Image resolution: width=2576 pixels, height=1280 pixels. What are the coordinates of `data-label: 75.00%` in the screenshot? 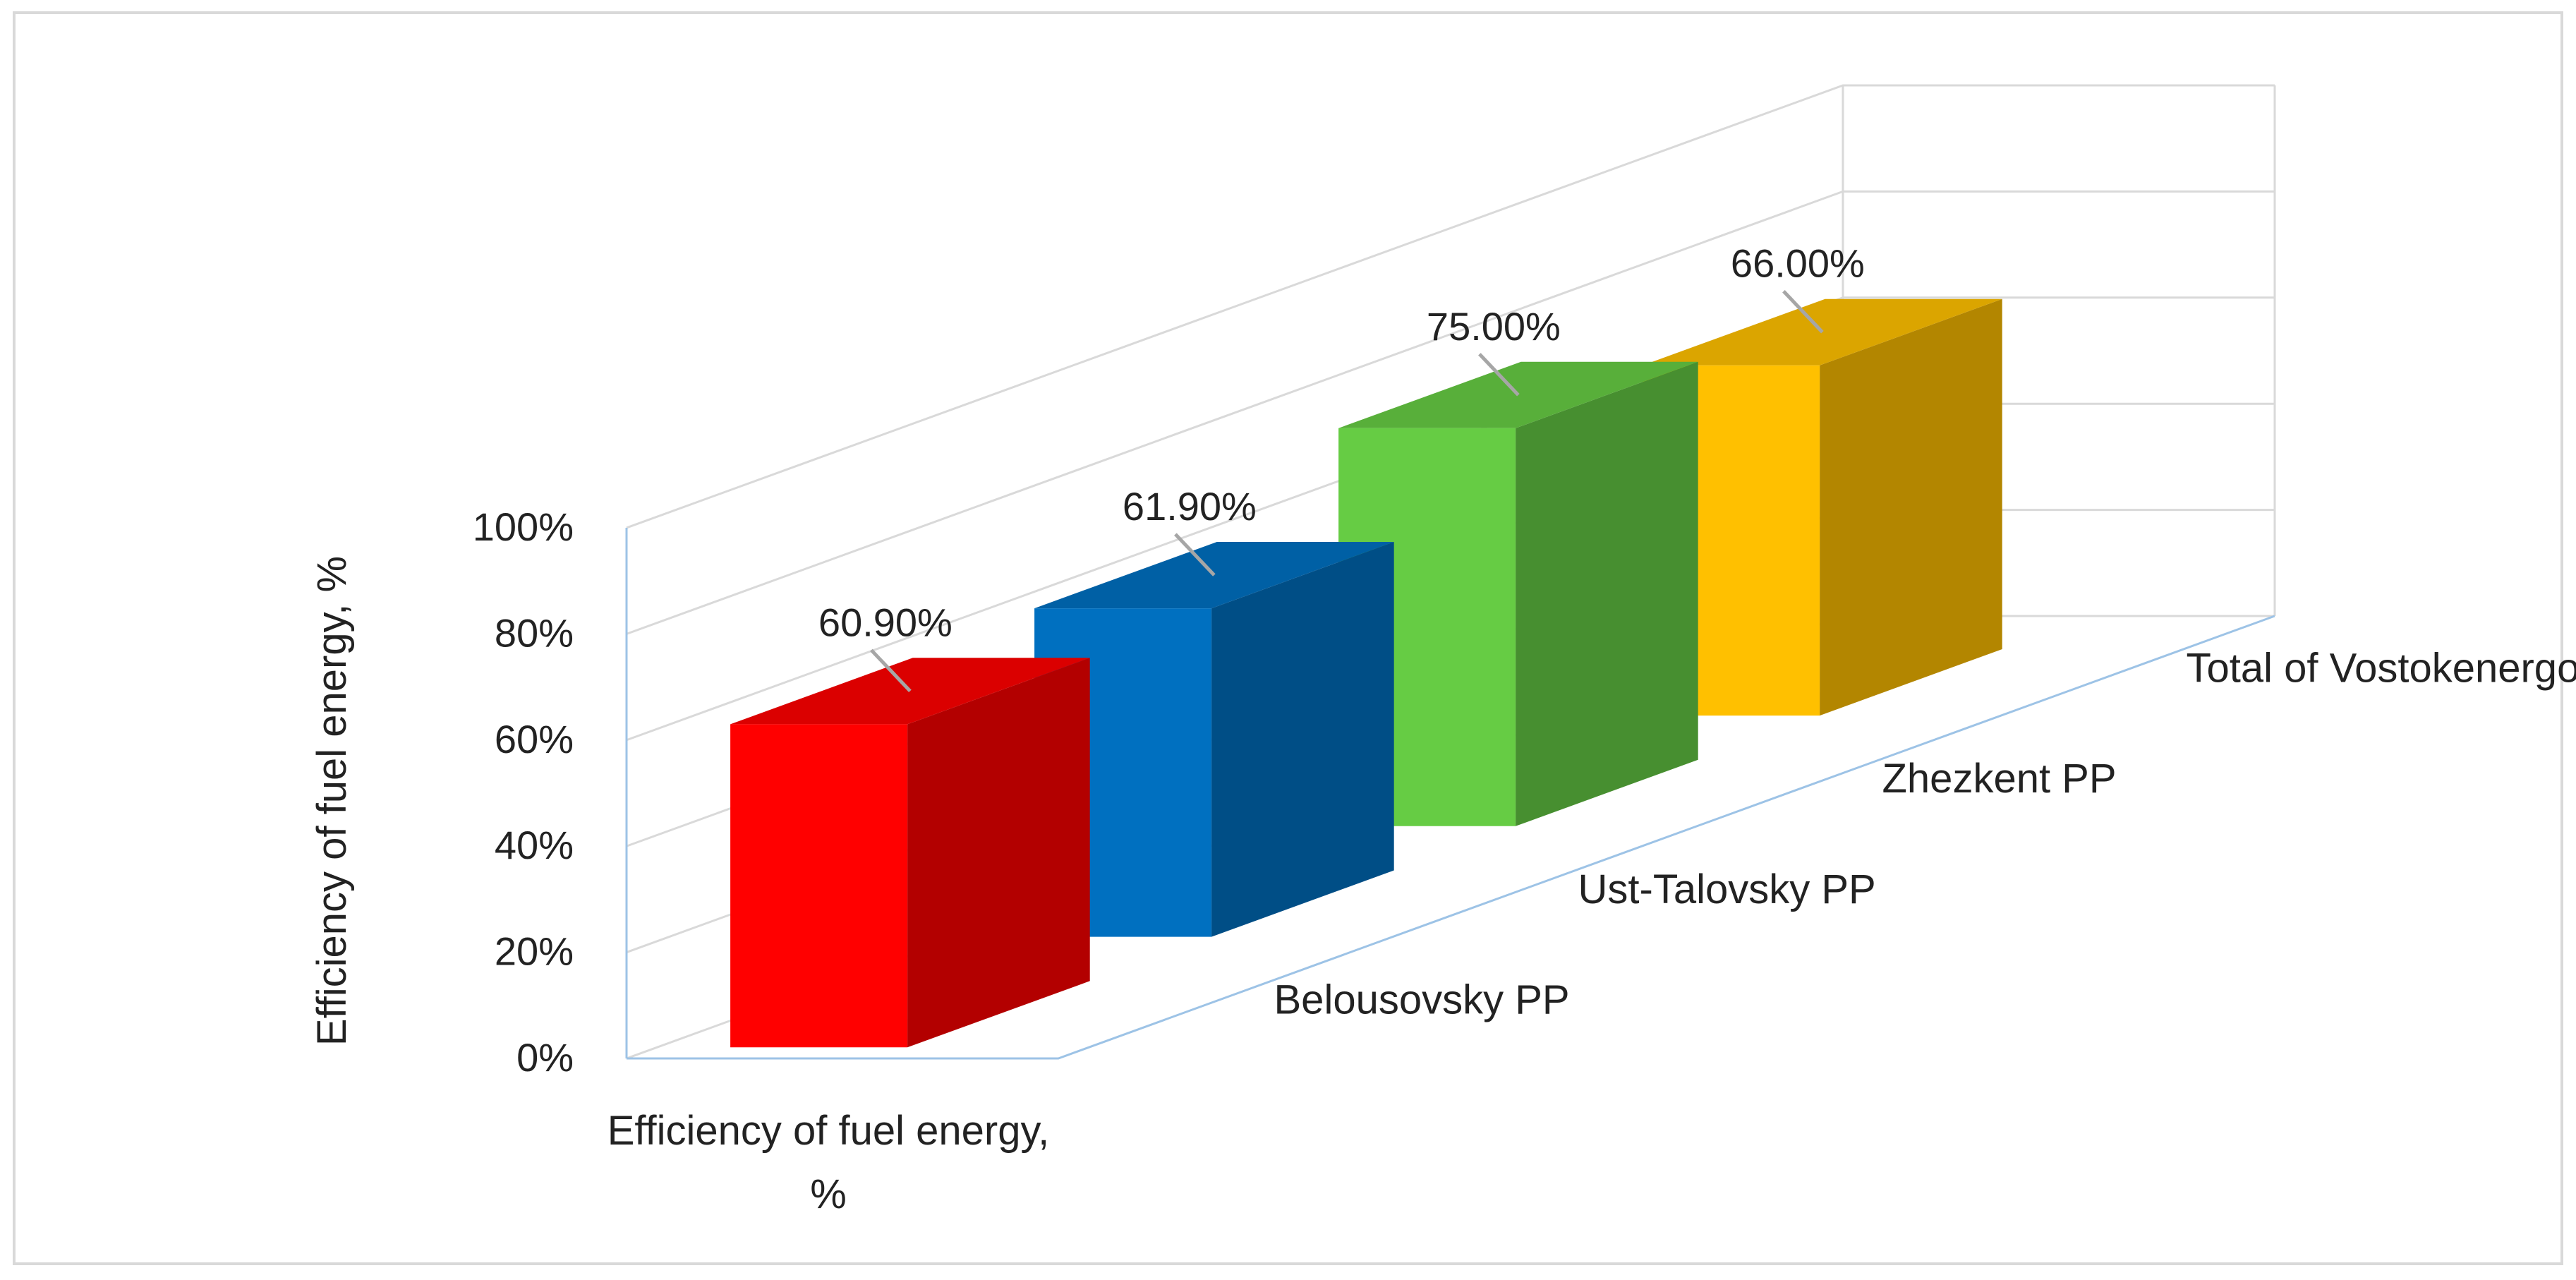 It's located at (1494, 326).